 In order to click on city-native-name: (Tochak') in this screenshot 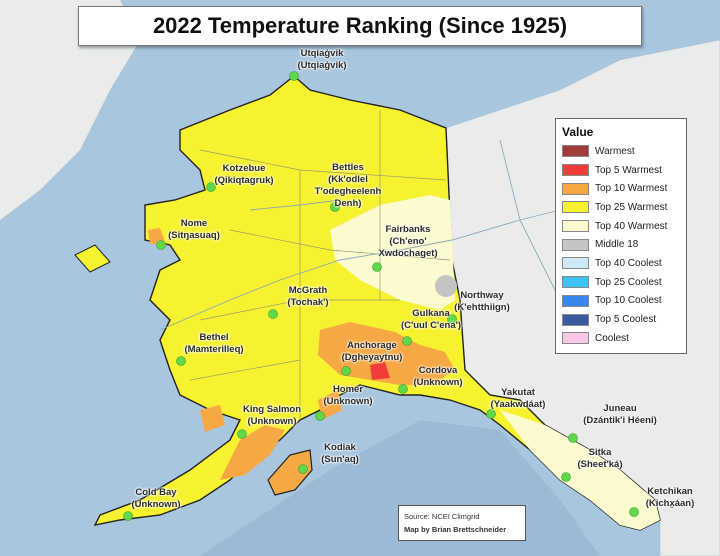, I will do `click(308, 302)`.